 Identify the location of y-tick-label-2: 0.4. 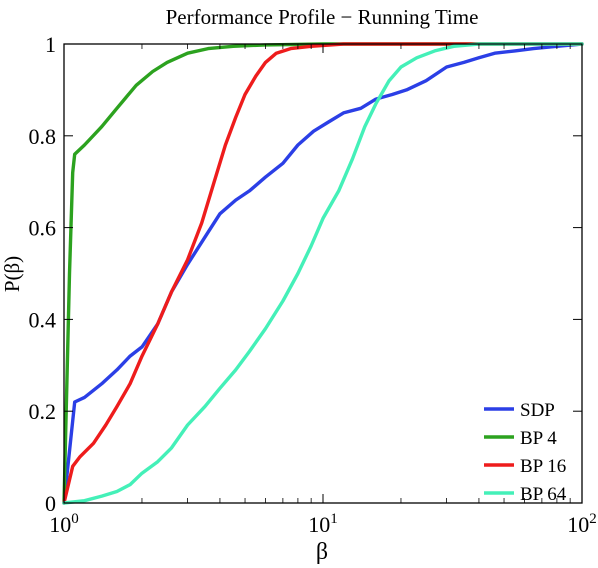
(43, 319).